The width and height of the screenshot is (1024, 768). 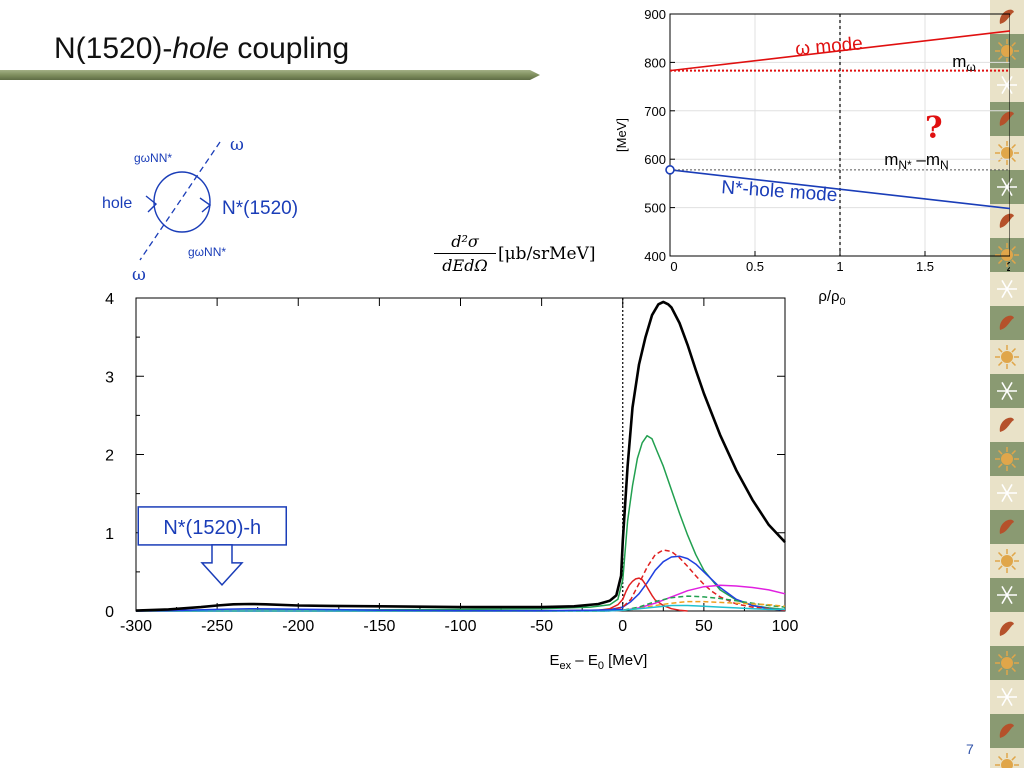 What do you see at coordinates (541, 626) in the screenshot?
I see `main-x-tick-label: -50` at bounding box center [541, 626].